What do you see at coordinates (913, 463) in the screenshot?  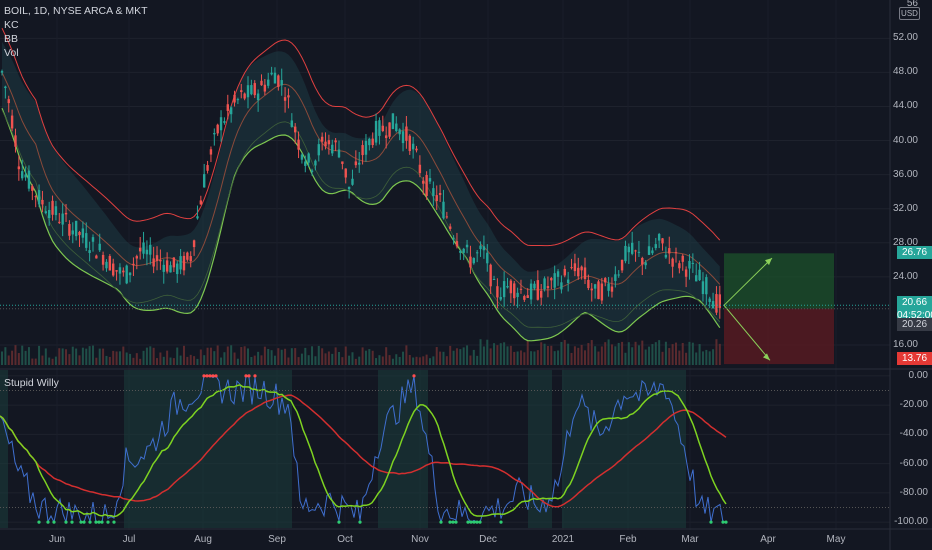 I see `osc-tick-label: -60.00` at bounding box center [913, 463].